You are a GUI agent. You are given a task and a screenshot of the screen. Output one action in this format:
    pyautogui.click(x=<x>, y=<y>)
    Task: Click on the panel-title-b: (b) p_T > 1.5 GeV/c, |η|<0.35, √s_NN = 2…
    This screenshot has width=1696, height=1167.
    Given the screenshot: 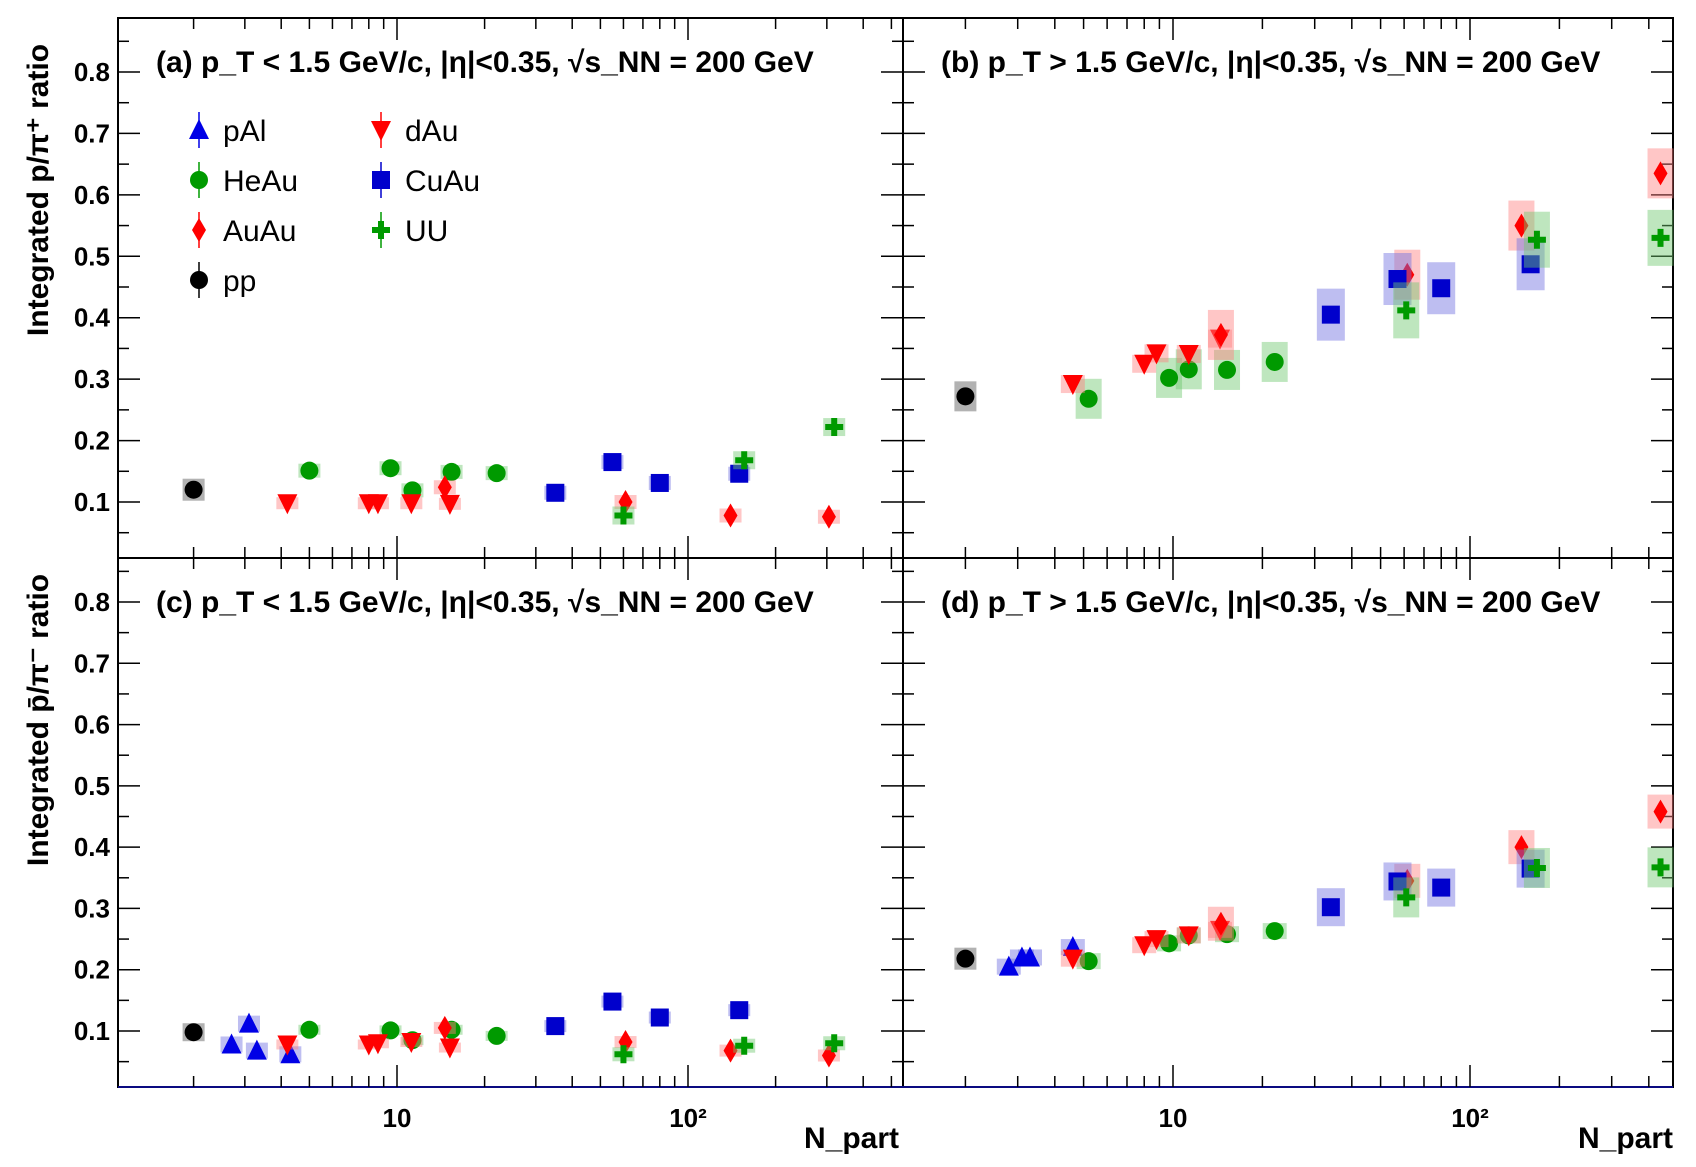 What is the action you would take?
    pyautogui.click(x=1270, y=62)
    